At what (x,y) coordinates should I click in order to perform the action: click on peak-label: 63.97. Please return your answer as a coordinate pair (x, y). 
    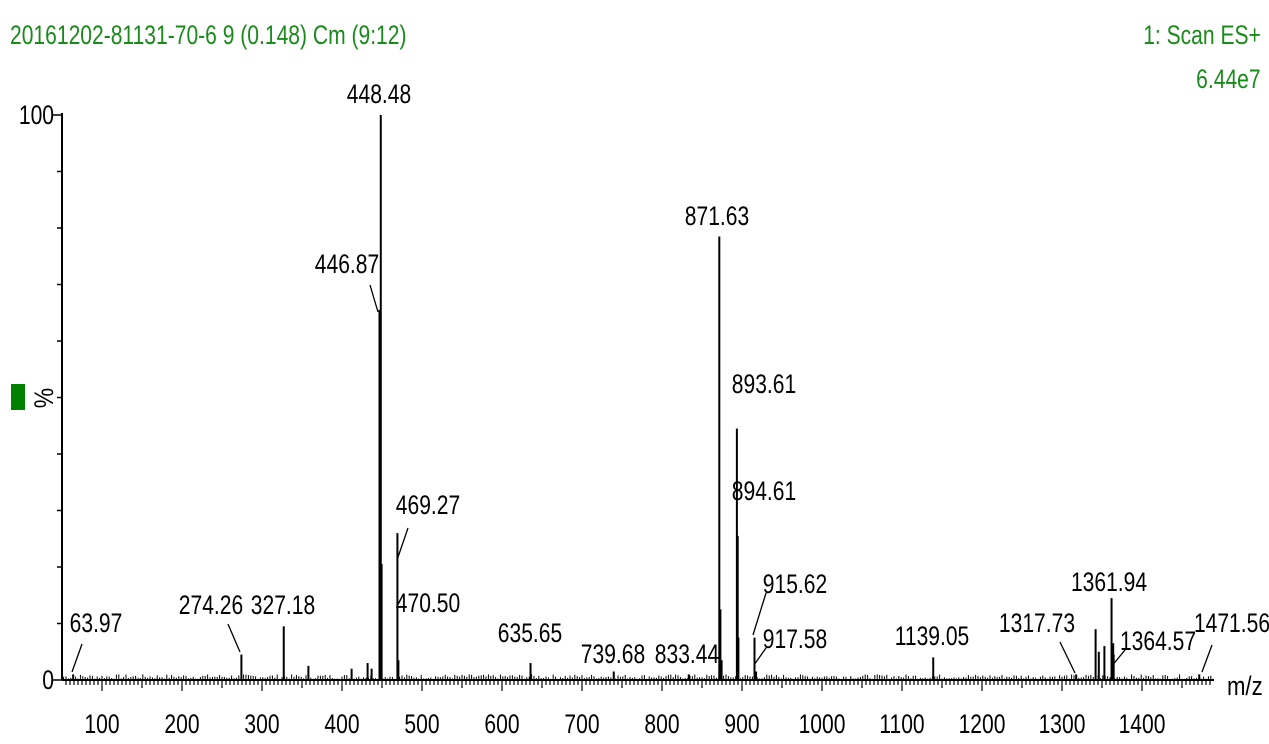
    Looking at the image, I should click on (96, 624).